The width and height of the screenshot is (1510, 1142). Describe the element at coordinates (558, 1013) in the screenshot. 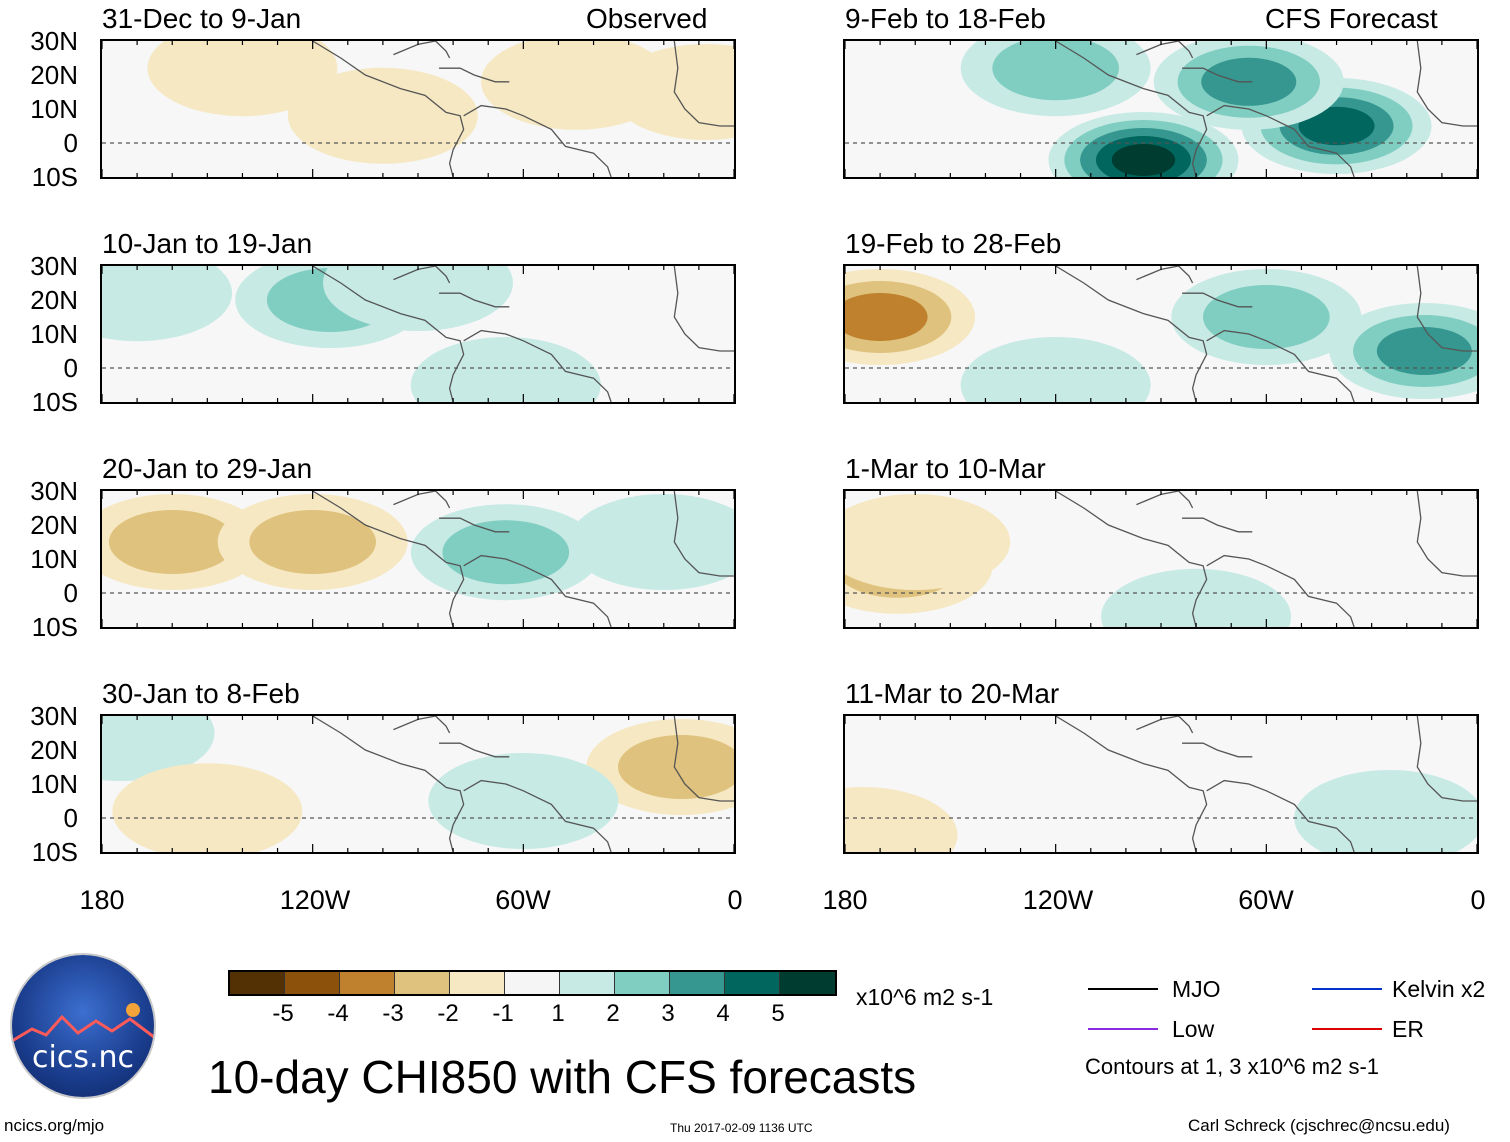

I see `colorbar-label: 1` at that location.